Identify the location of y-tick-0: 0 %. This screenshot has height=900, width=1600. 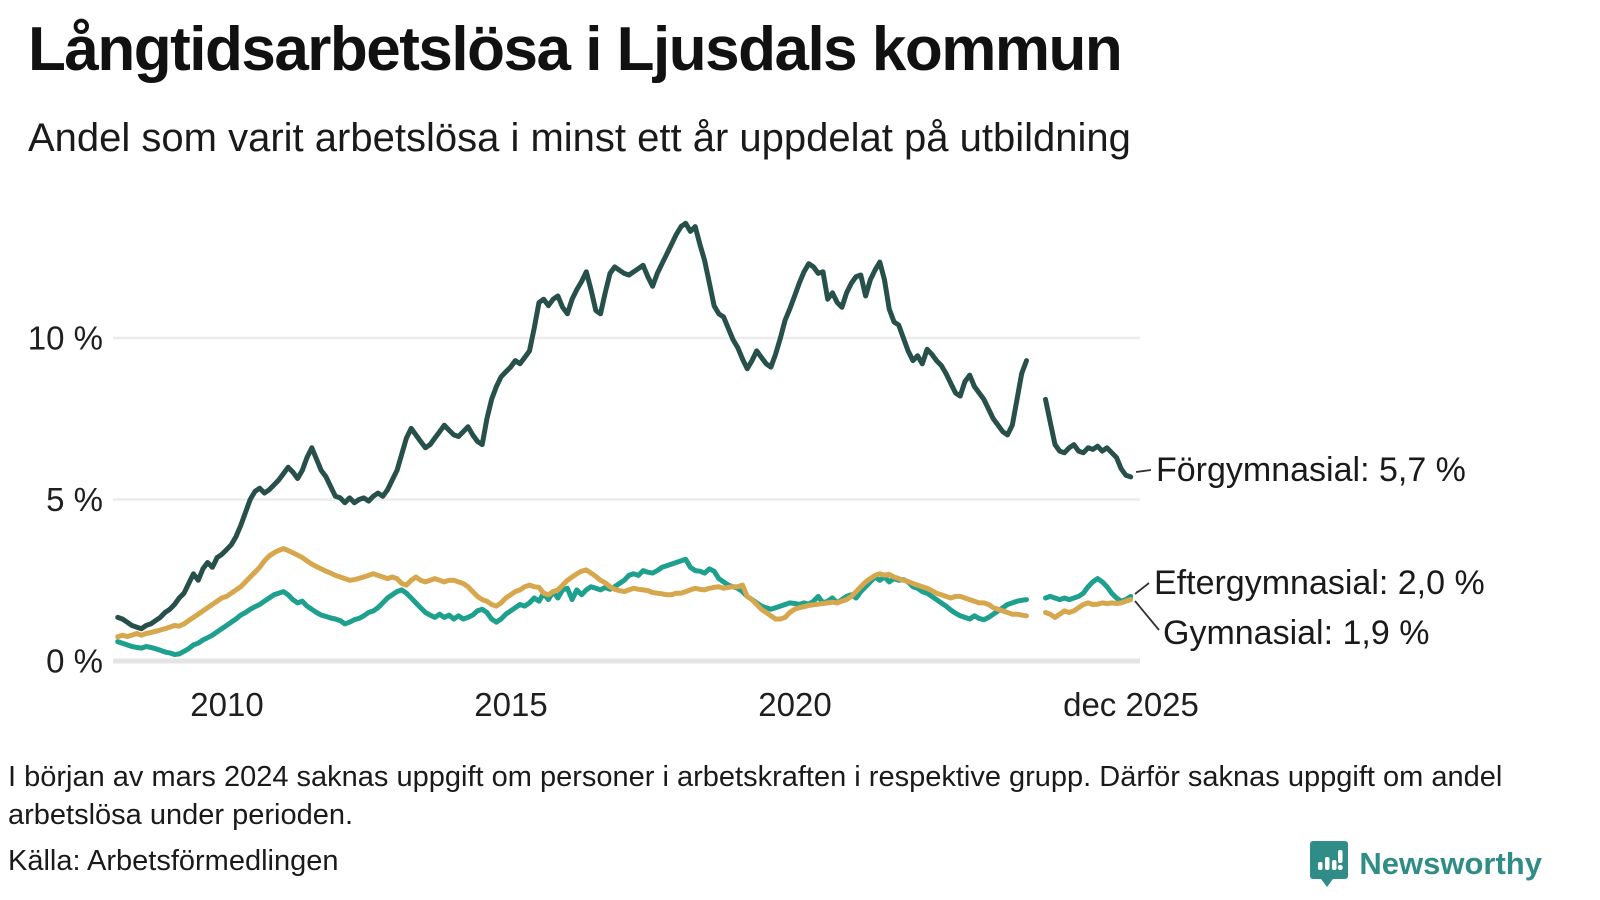
(74, 661).